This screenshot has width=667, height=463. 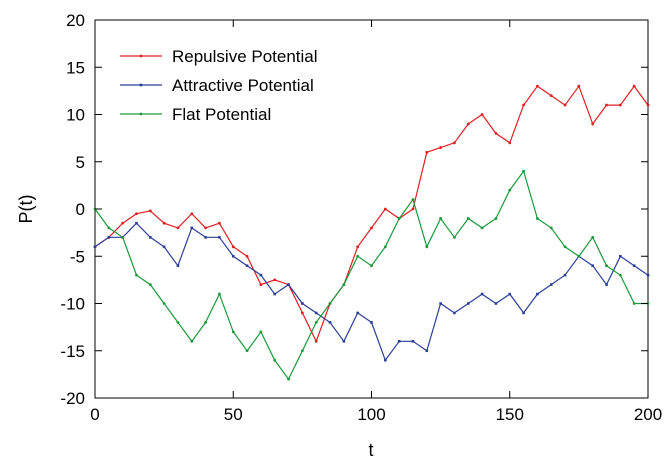 What do you see at coordinates (72, 398) in the screenshot?
I see `y-tick-label: -20` at bounding box center [72, 398].